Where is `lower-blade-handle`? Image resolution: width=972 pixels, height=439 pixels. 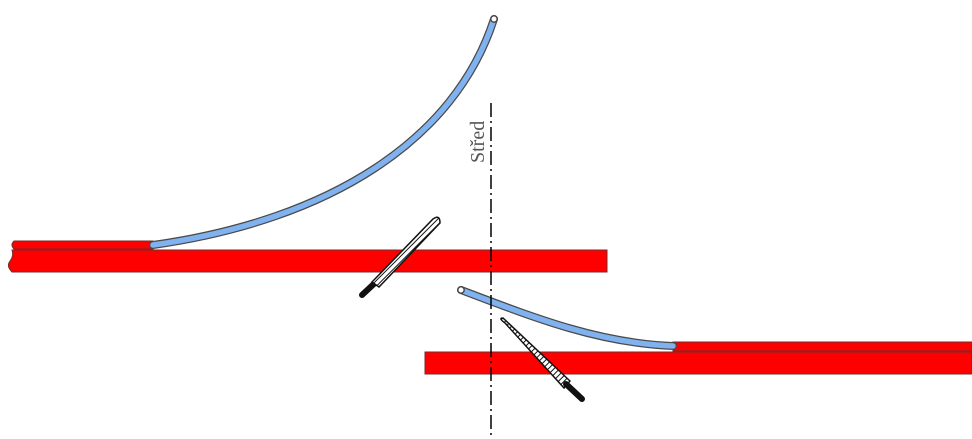 lower-blade-handle is located at coordinates (574, 391).